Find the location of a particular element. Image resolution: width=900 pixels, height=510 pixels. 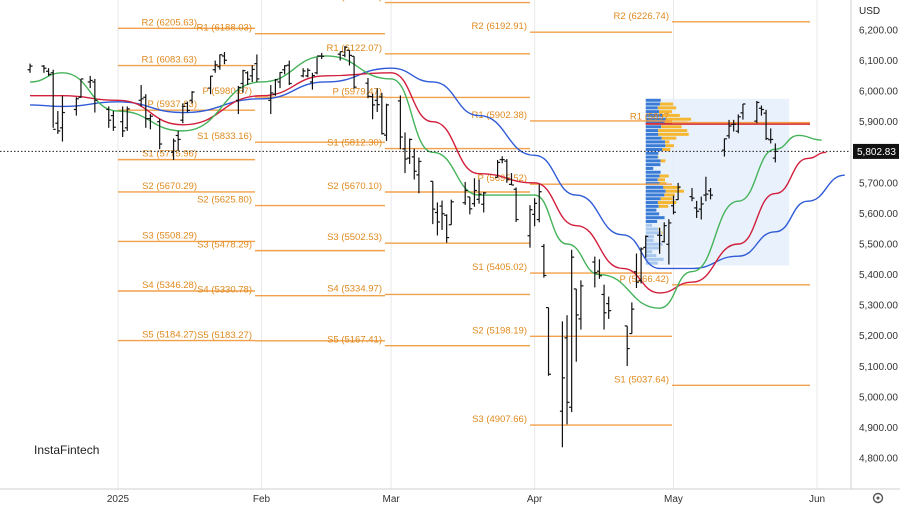

pivot-label: S4 (5330.78) is located at coordinates (224, 290).